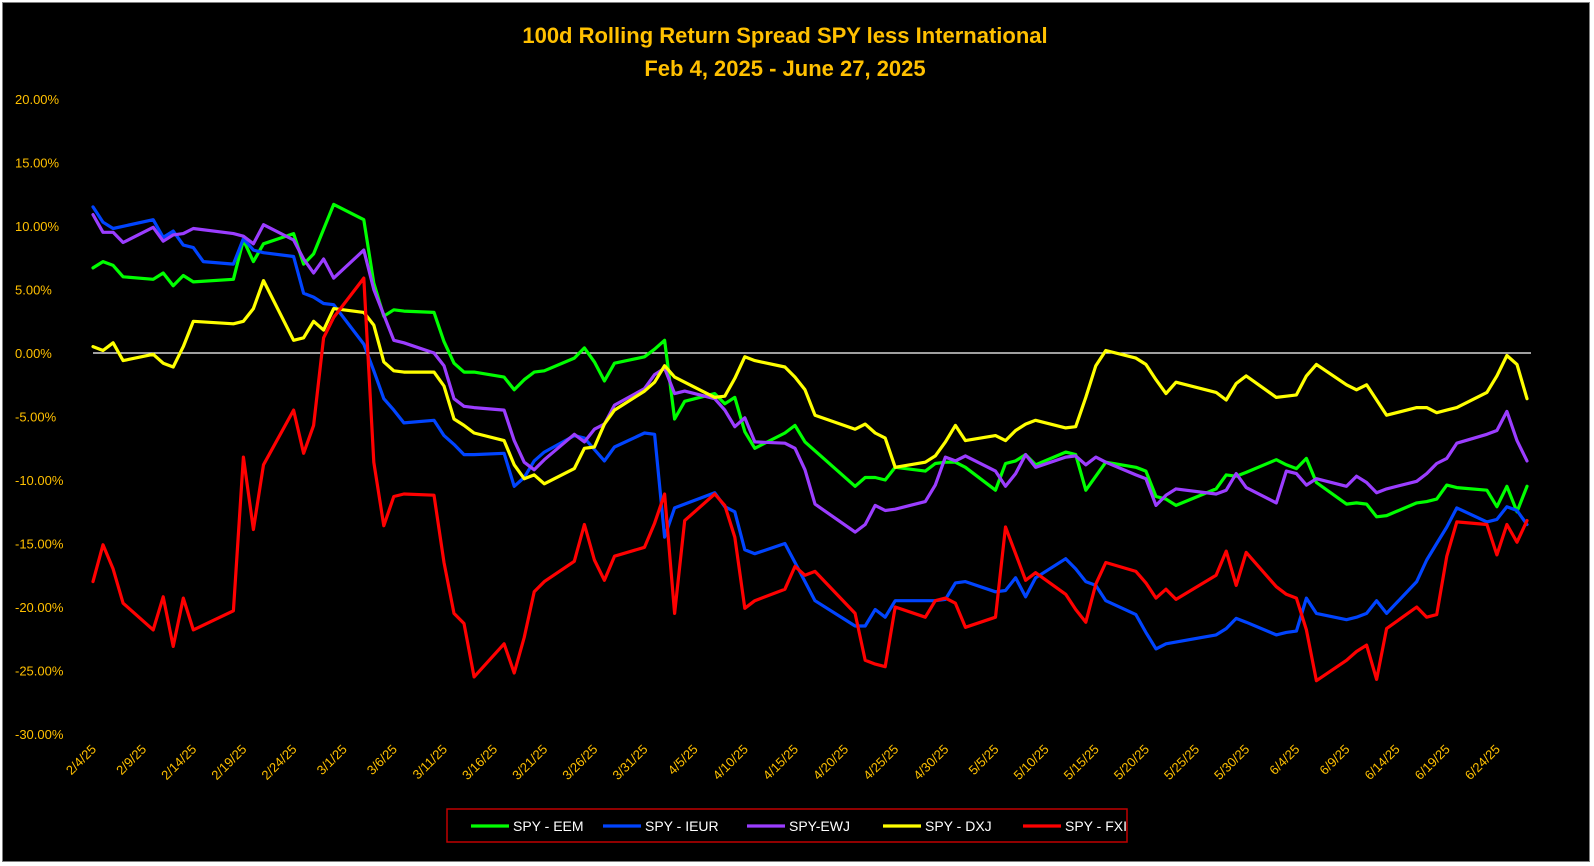  What do you see at coordinates (1284, 760) in the screenshot?
I see `x-tick-label: 6/4/25` at bounding box center [1284, 760].